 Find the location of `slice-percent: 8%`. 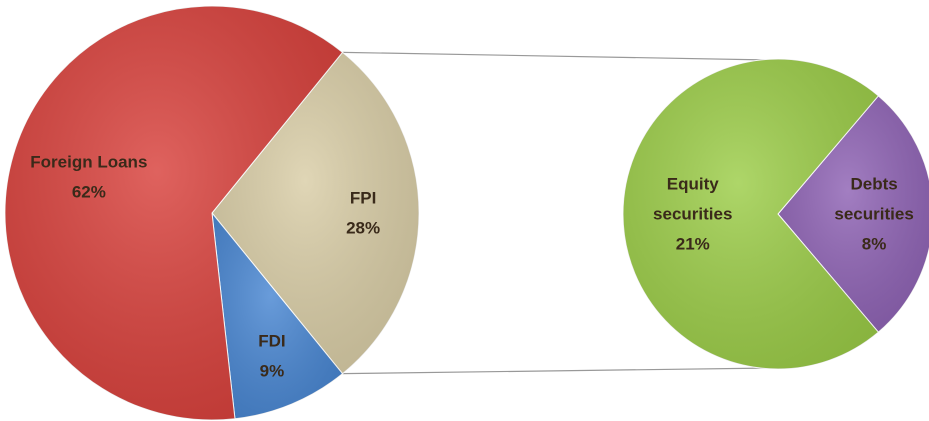

slice-percent: 8% is located at coordinates (874, 243).